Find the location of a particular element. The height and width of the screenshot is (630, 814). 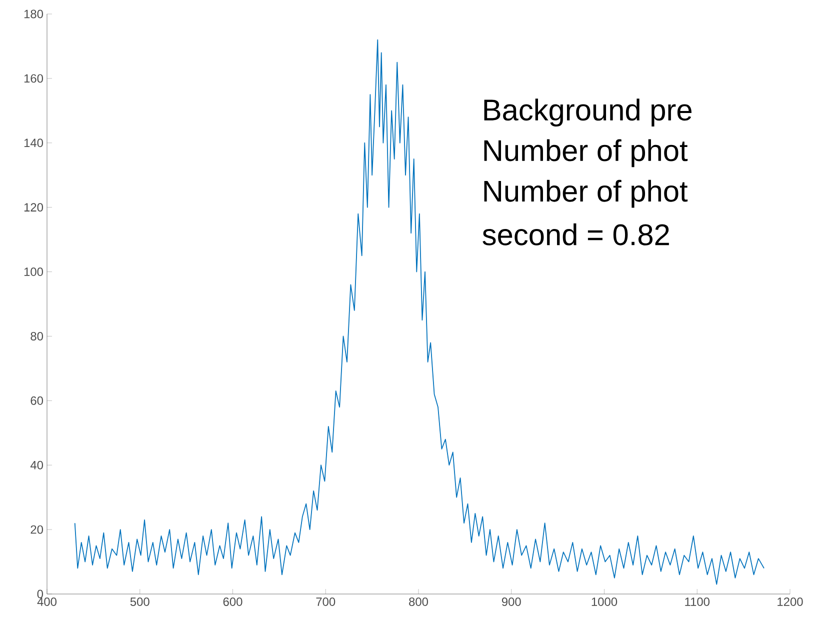

x-tick-label: 1200 is located at coordinates (790, 602).